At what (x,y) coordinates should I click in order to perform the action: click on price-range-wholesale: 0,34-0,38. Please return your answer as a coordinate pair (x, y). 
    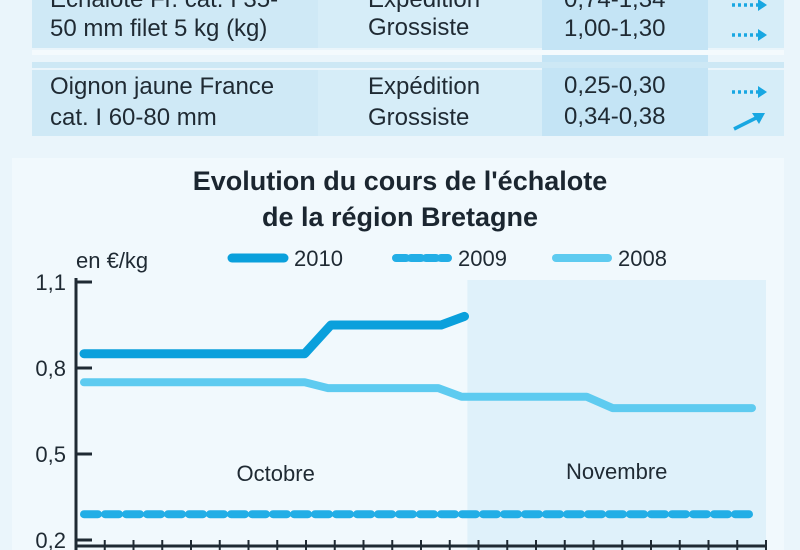
    Looking at the image, I should click on (615, 116).